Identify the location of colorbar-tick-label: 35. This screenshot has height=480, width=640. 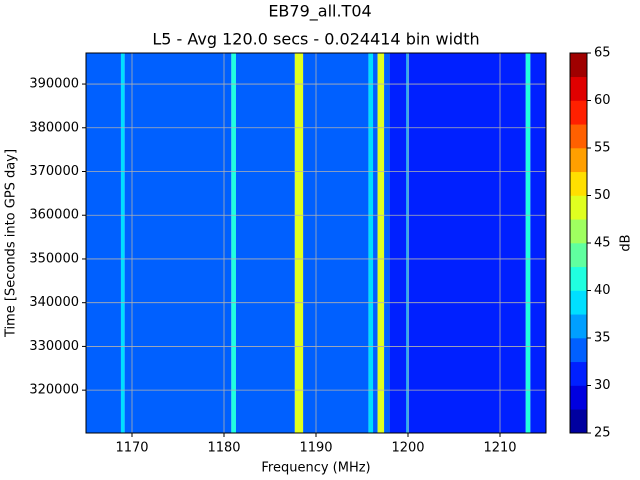
(602, 338).